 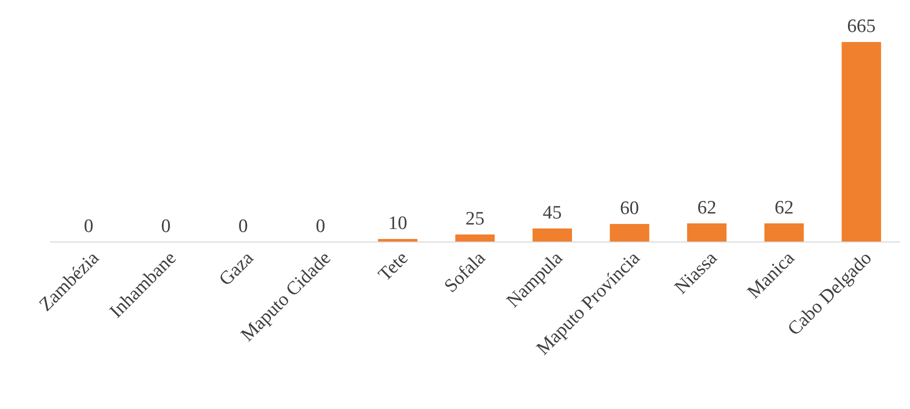 What do you see at coordinates (552, 213) in the screenshot?
I see `data-label: 45` at bounding box center [552, 213].